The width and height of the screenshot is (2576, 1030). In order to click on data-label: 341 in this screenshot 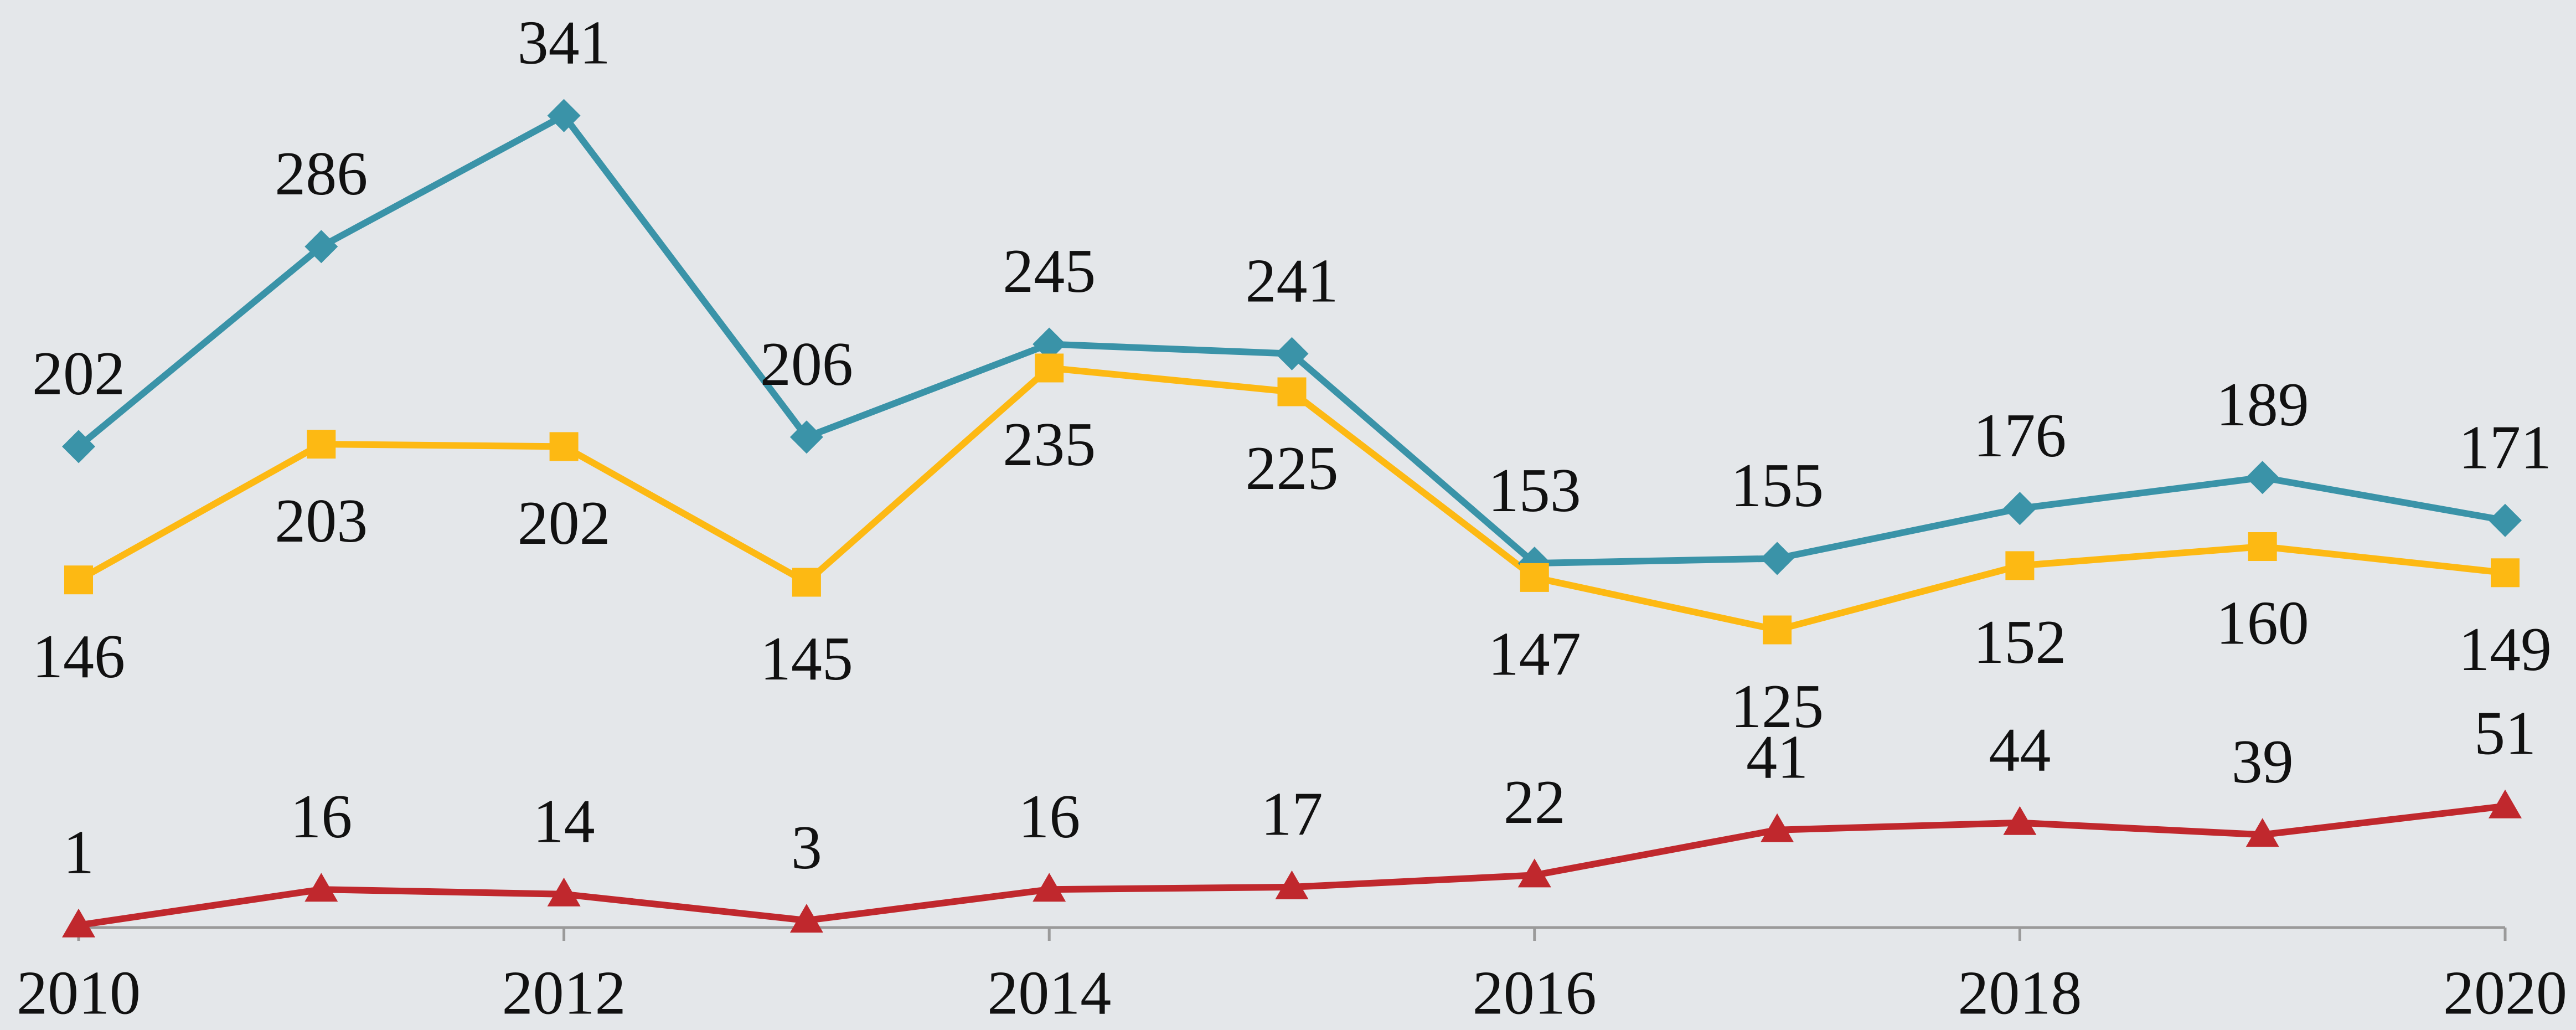, I will do `click(564, 42)`.